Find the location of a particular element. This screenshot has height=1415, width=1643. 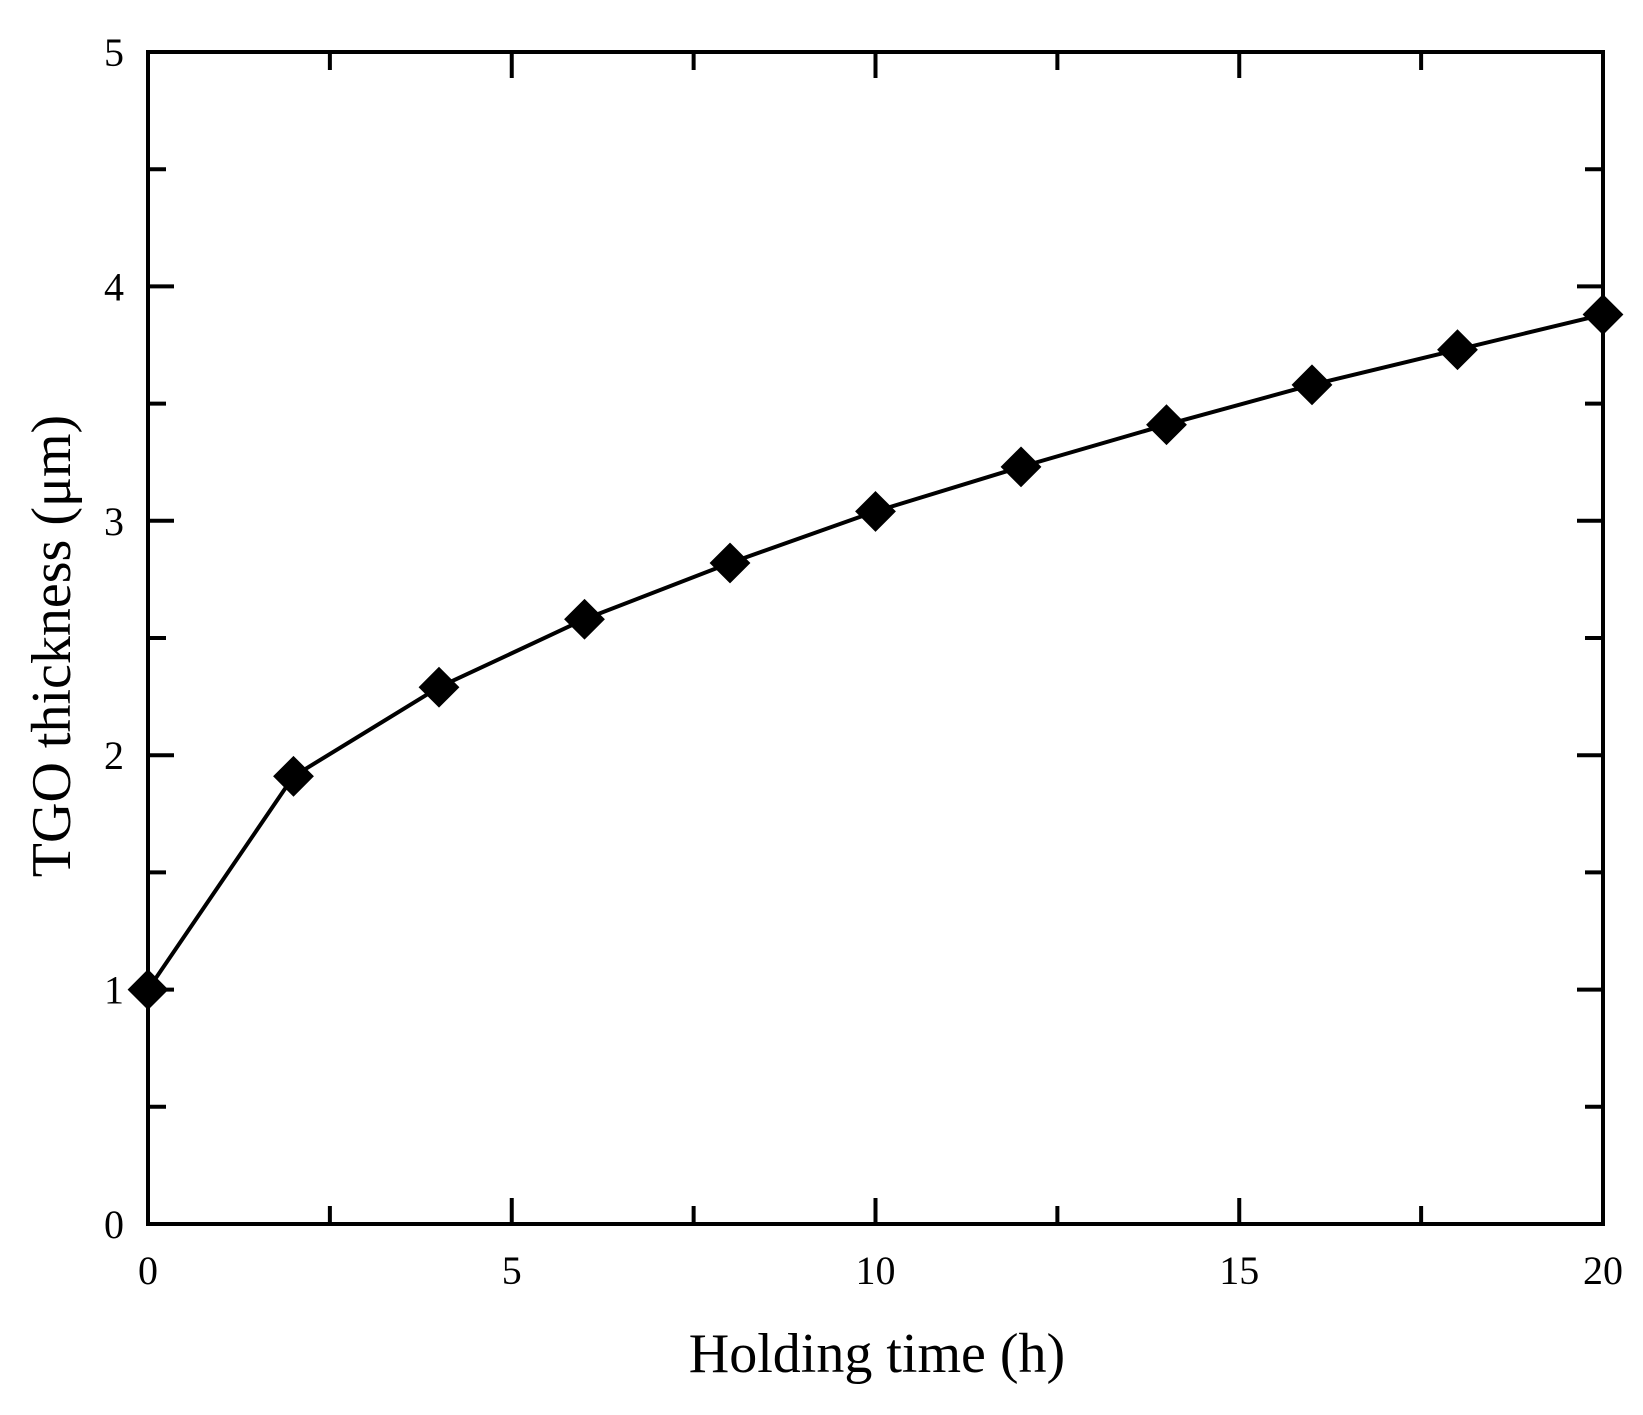

y-axis-title: TGO thickness (μm) is located at coordinates (52, 646).